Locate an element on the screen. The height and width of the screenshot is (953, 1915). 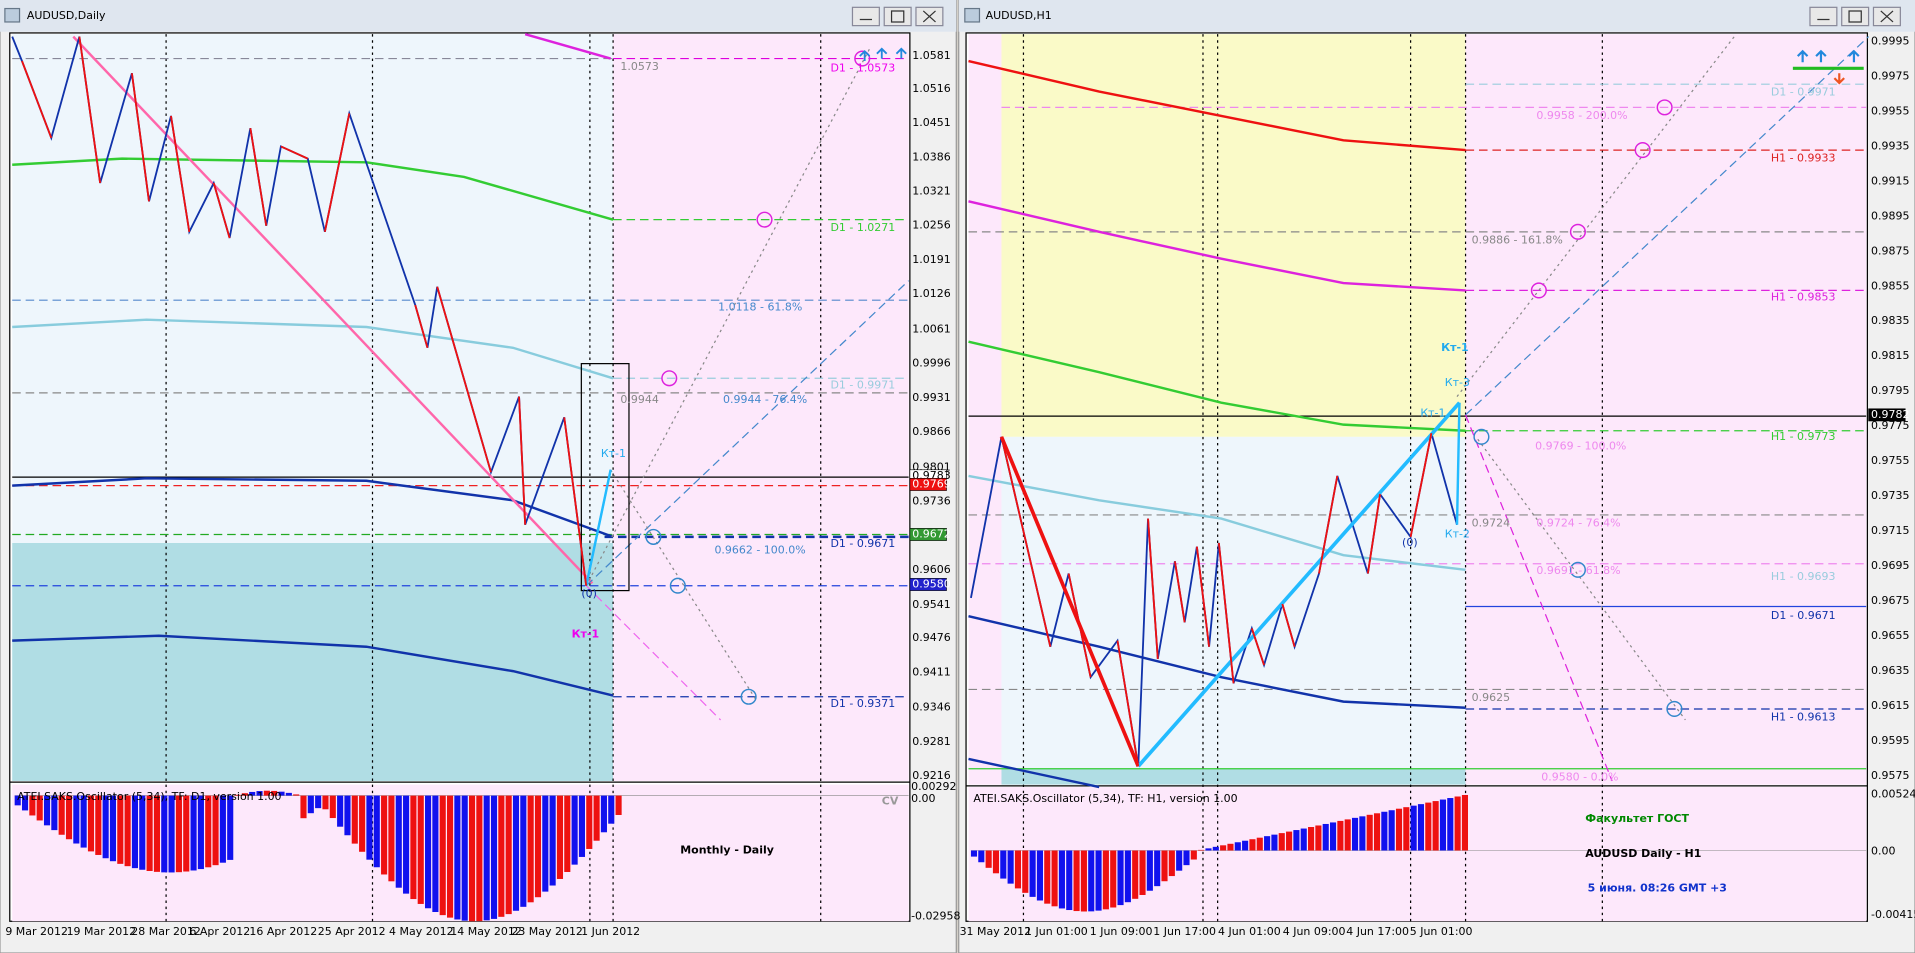
price-axis-label: 0.9615 is located at coordinates (1890, 705).